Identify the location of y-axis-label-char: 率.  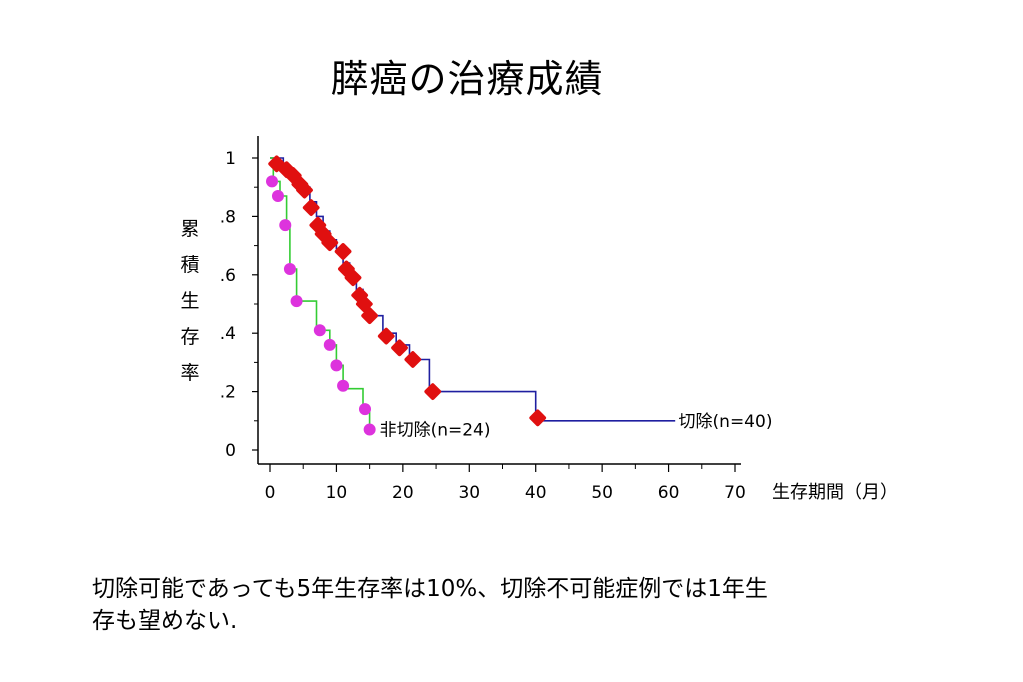
(189, 373).